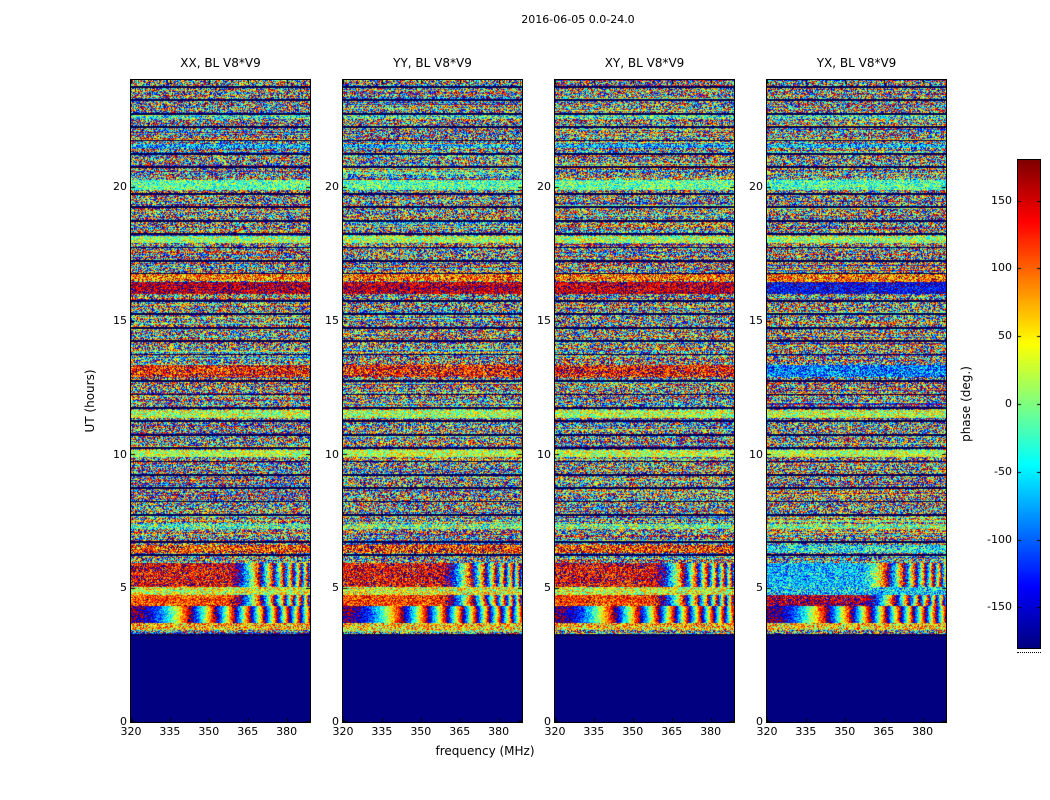 This screenshot has height=800, width=1050. Describe the element at coordinates (578, 19) in the screenshot. I see `figure-title: 2016-06-05 0.0-24.0` at that location.